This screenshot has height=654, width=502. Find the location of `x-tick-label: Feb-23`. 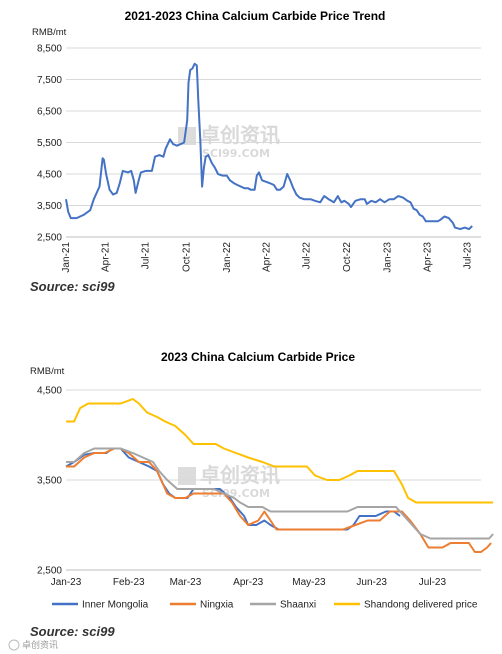

x-tick-label: Feb-23 is located at coordinates (129, 582).